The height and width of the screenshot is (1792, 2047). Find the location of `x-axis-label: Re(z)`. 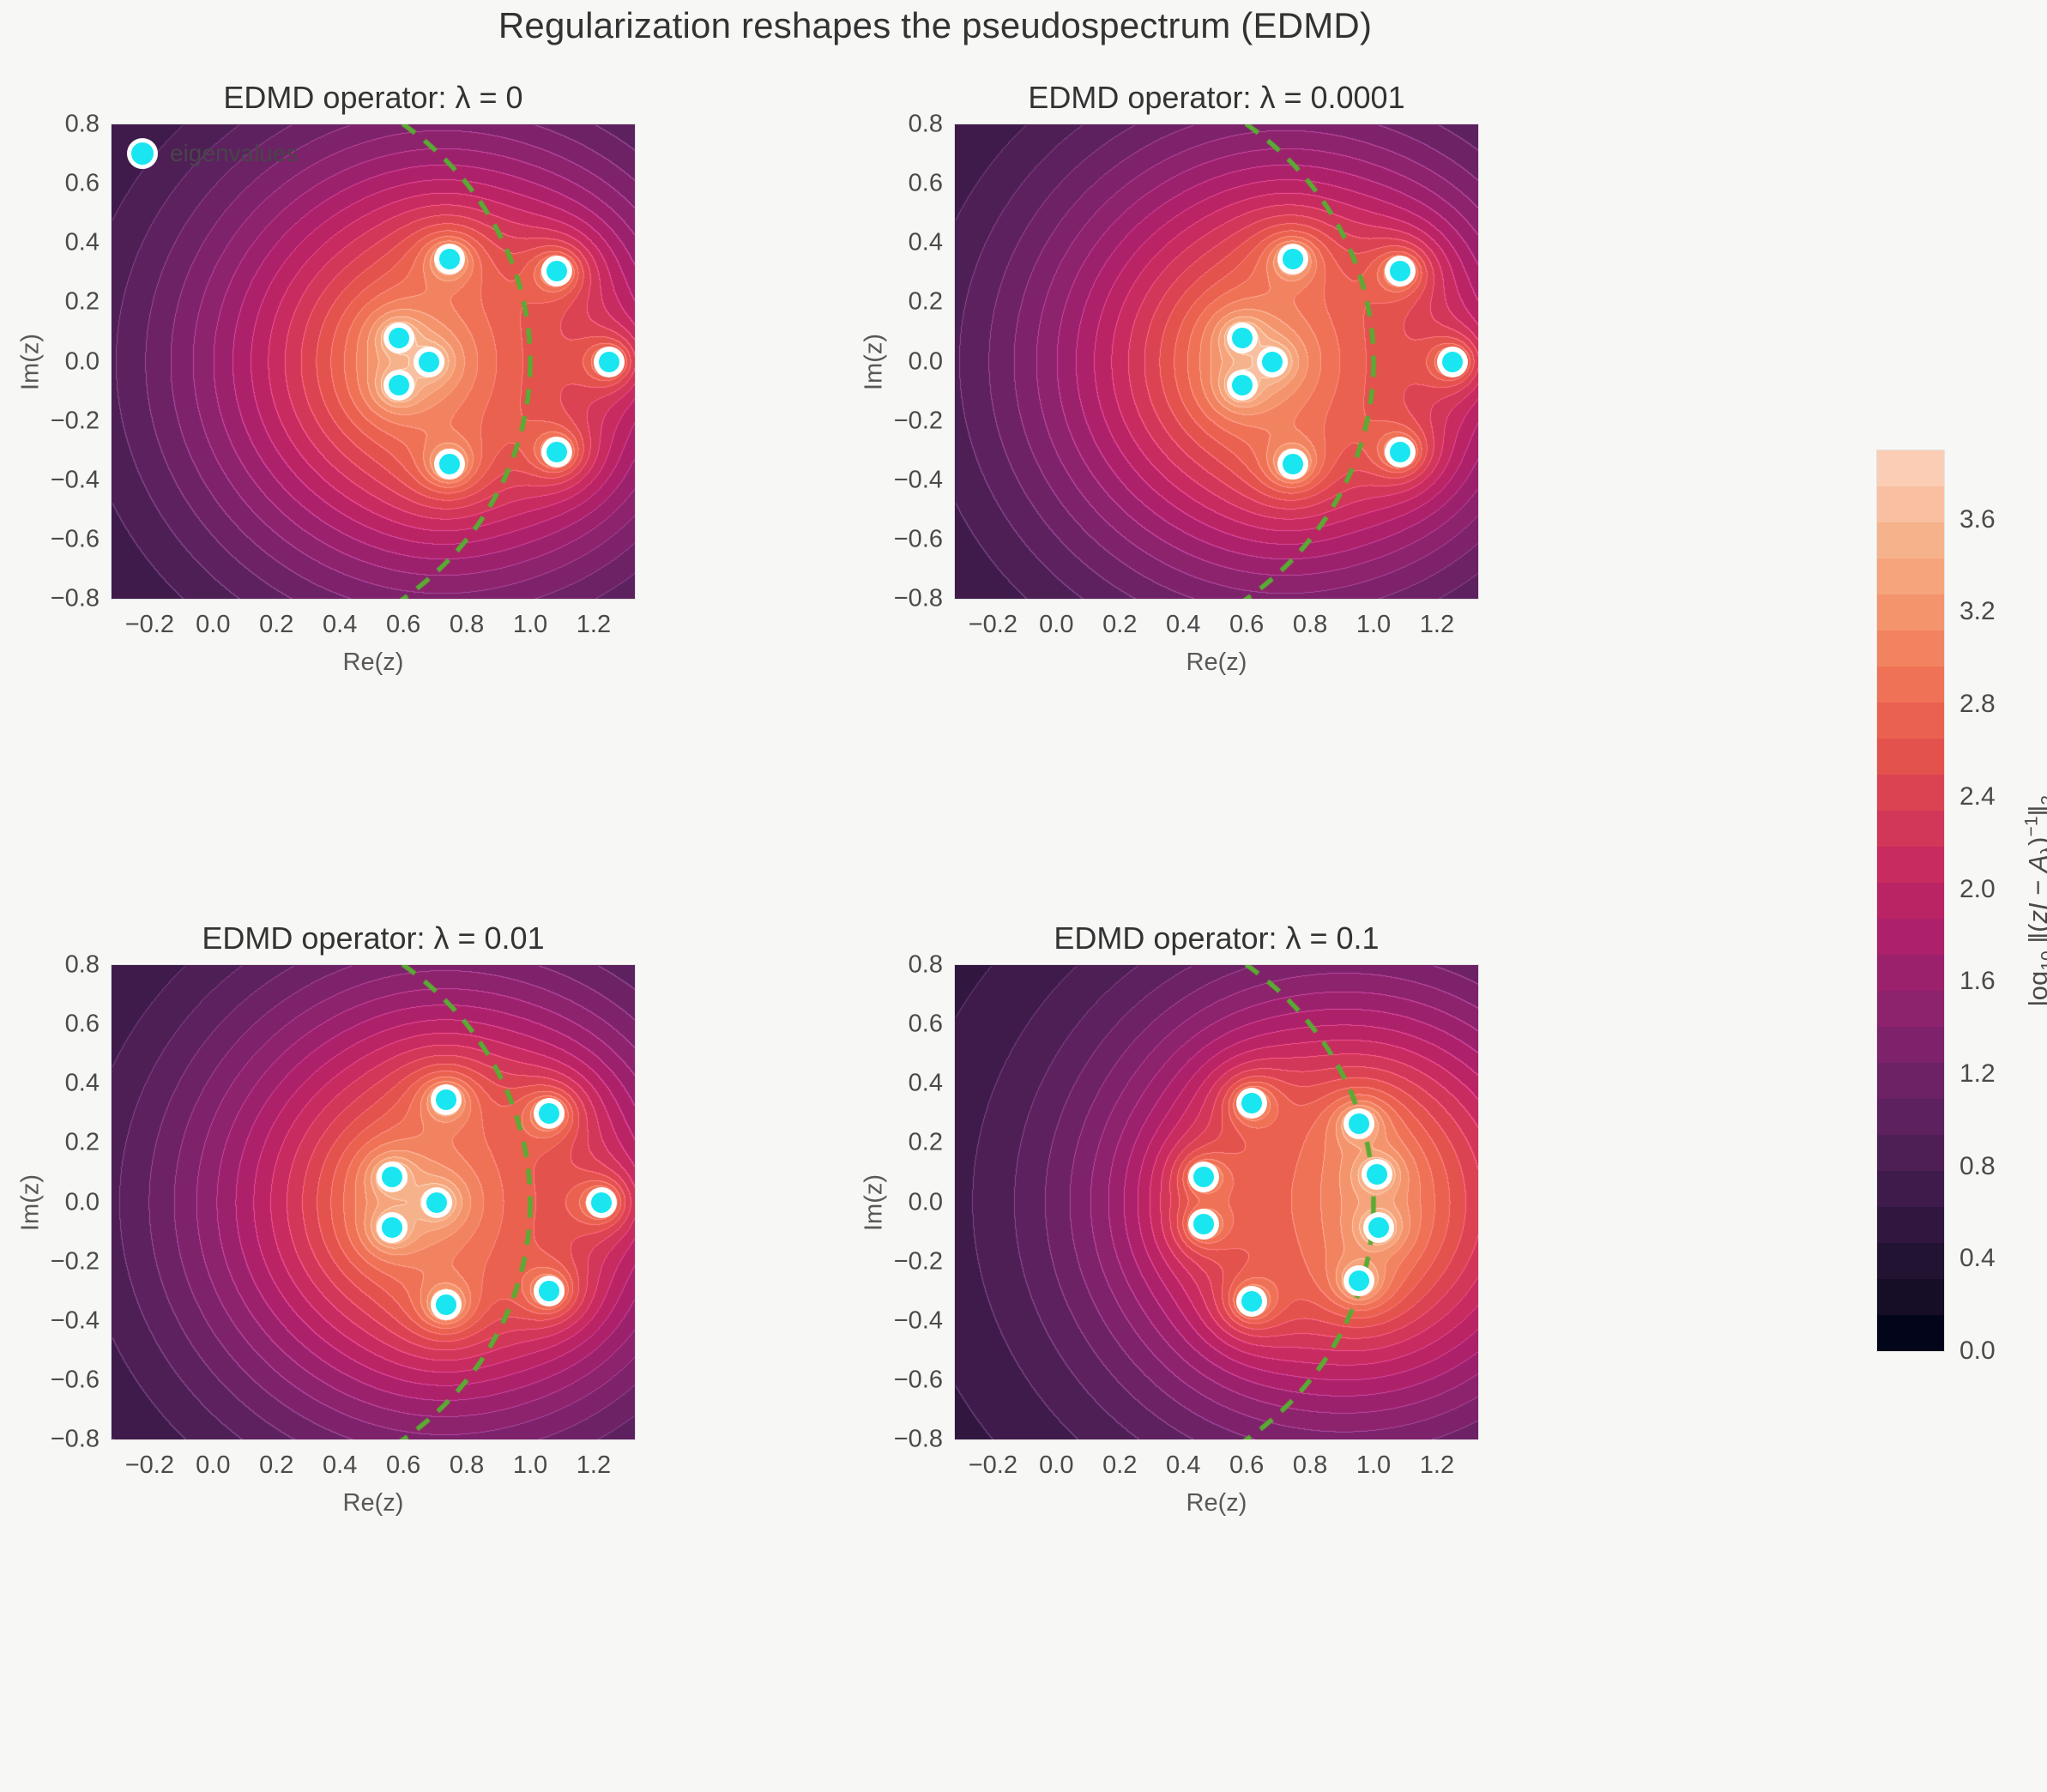

x-axis-label: Re(z) is located at coordinates (1216, 1503).